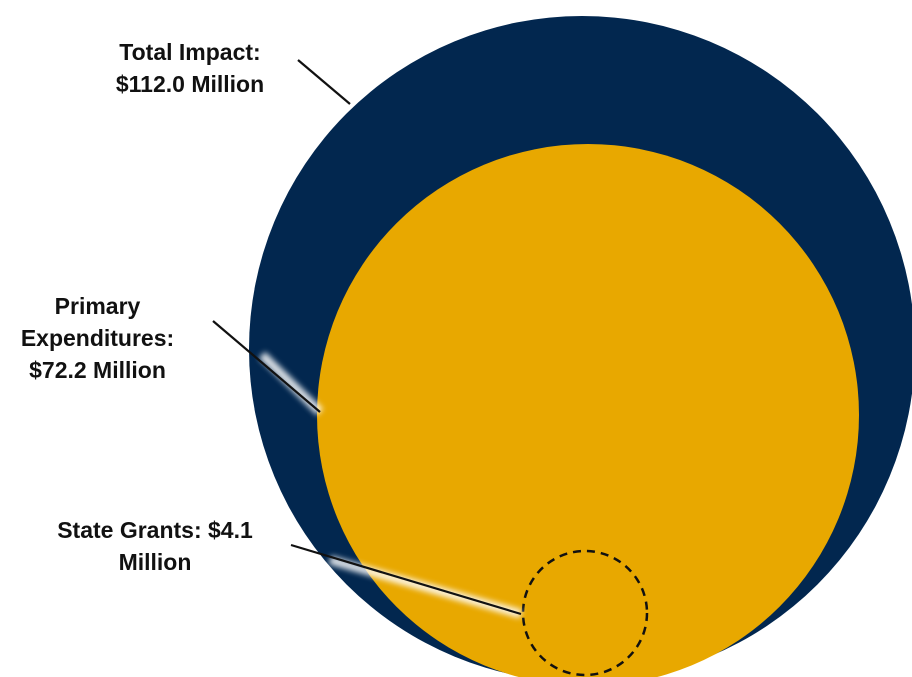 The width and height of the screenshot is (912, 677). I want to click on primary-expenditures-label: Primary Expenditures: $72.2 Million, so click(97, 338).